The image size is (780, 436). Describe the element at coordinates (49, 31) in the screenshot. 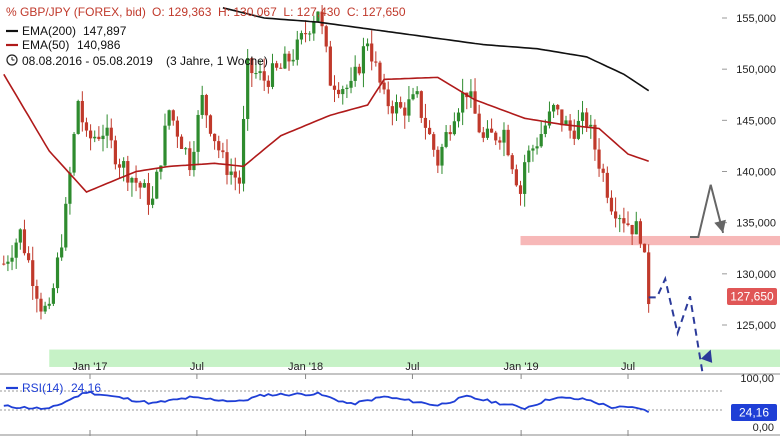

I see `ema200-legend-label: EMA(200)` at that location.